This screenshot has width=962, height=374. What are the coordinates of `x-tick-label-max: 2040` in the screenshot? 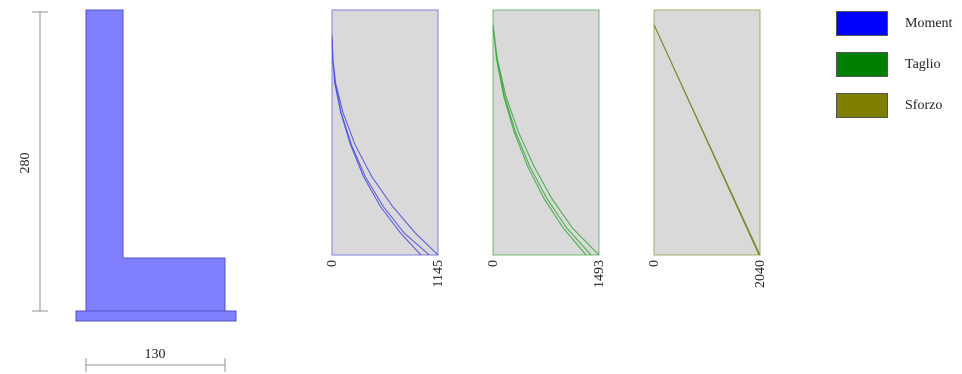 It's located at (760, 274).